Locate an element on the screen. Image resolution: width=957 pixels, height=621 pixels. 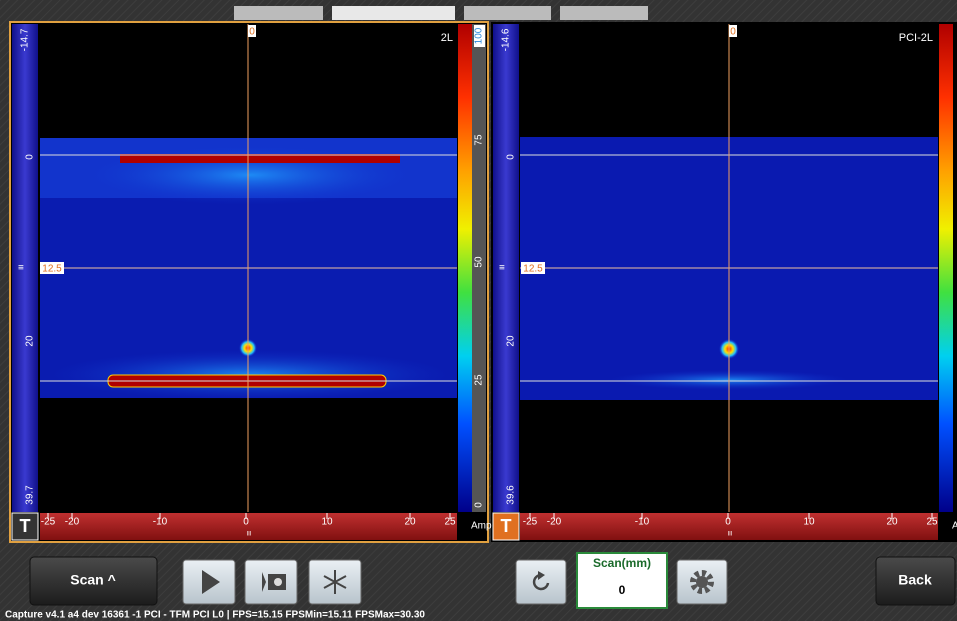
camera-lens is located at coordinates (278, 582).